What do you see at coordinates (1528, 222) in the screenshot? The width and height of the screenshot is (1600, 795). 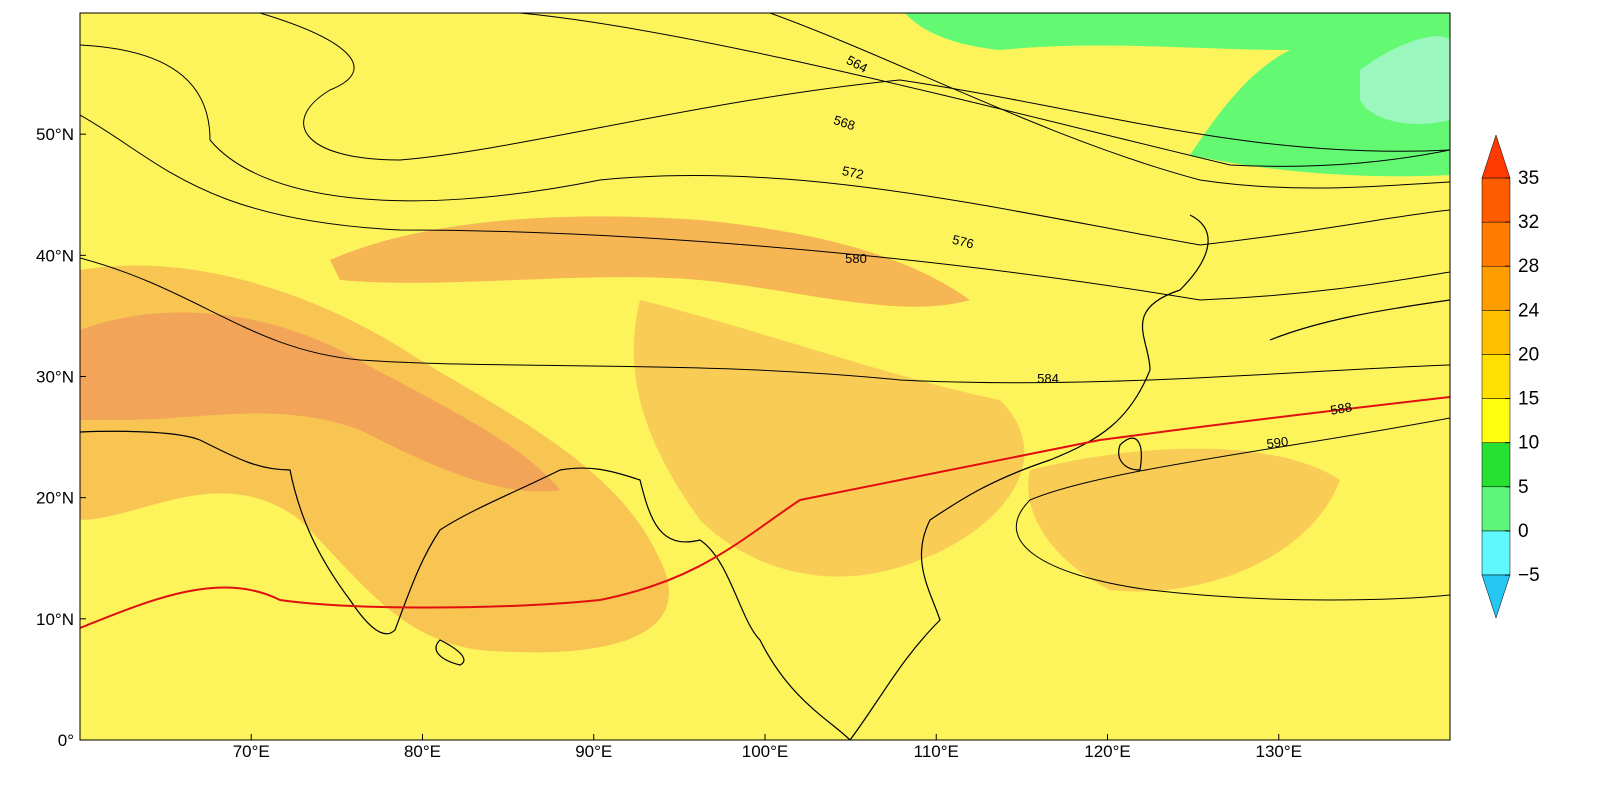 I see `colorbar-label: 32` at bounding box center [1528, 222].